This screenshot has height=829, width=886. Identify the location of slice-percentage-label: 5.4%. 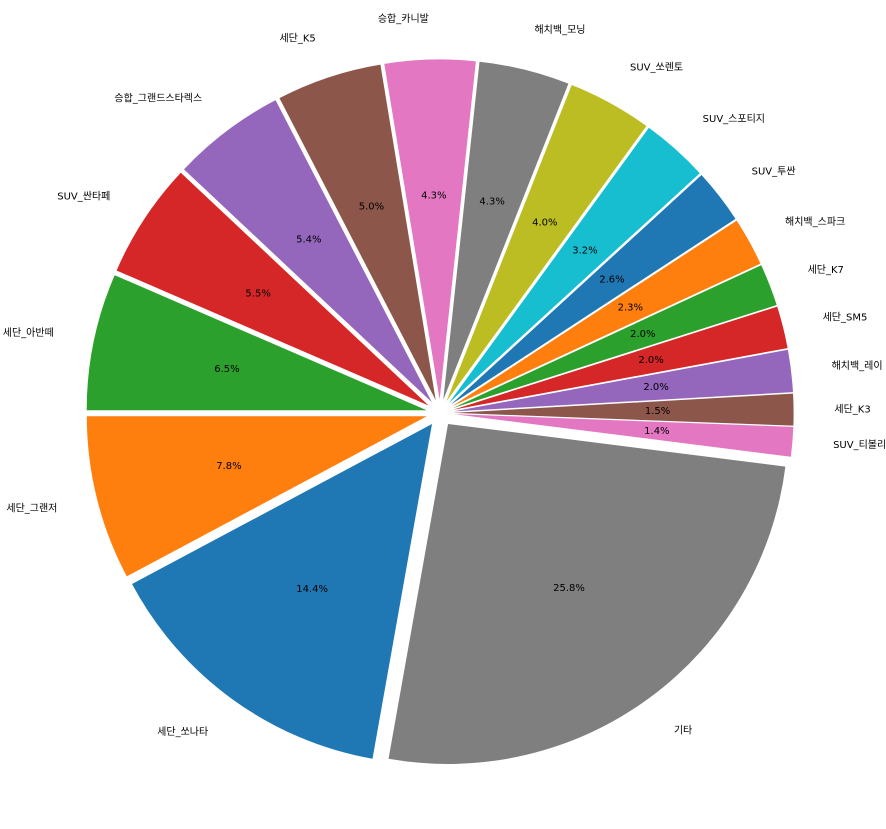
(308, 239).